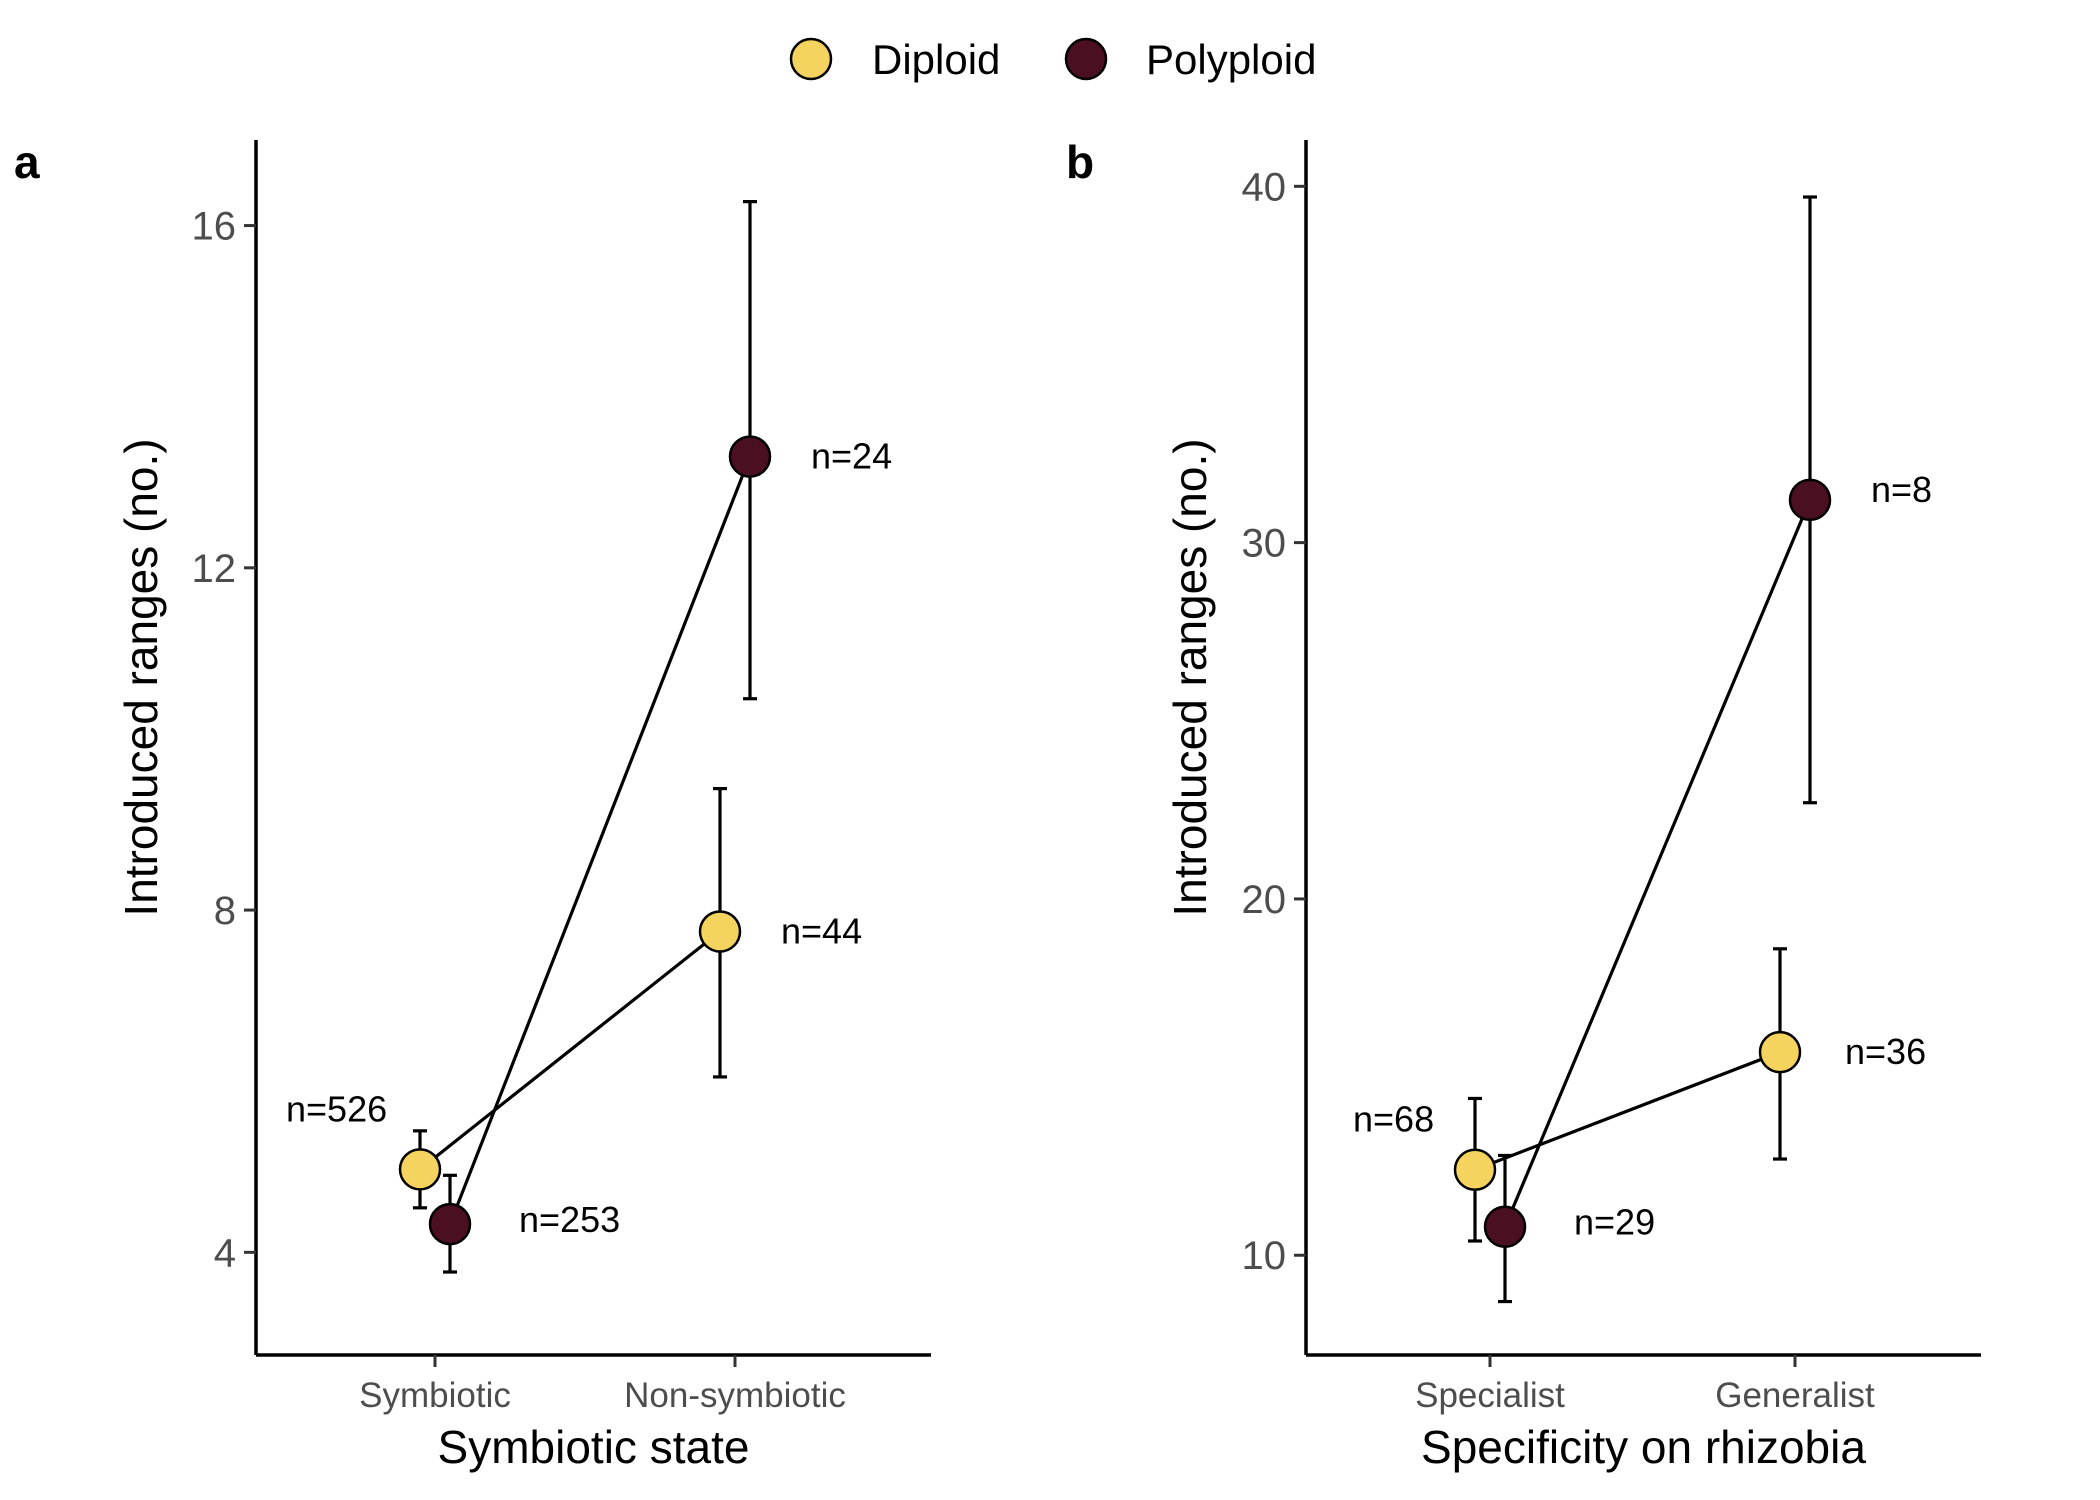  I want to click on y-tick-label: 8, so click(225, 911).